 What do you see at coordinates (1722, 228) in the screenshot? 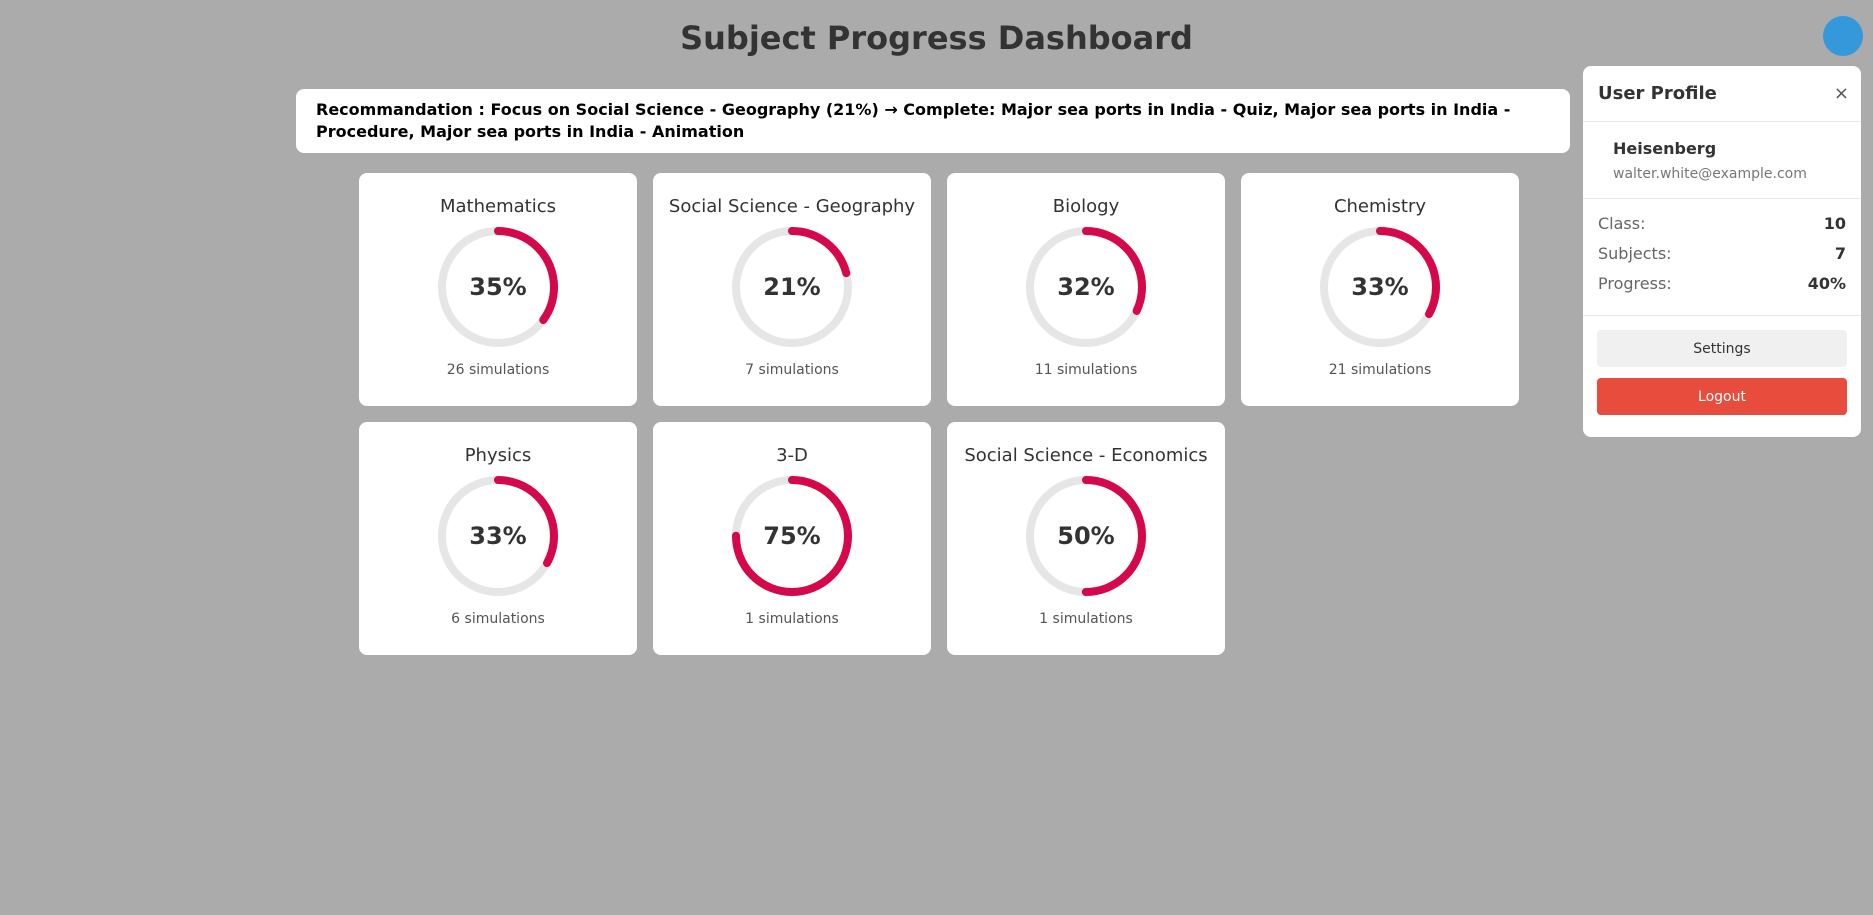
I see `stat-row-class: Class: 10` at bounding box center [1722, 228].